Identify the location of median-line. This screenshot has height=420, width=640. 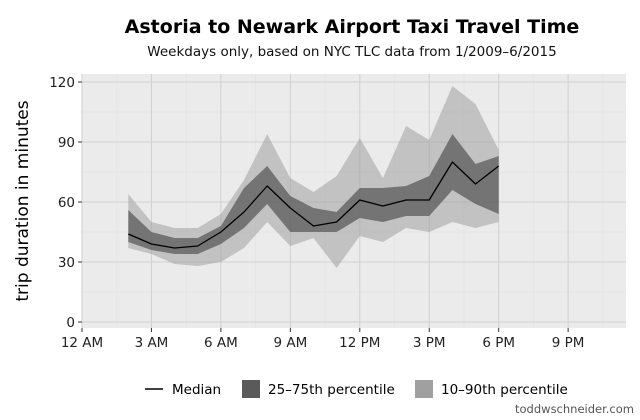
(314, 205).